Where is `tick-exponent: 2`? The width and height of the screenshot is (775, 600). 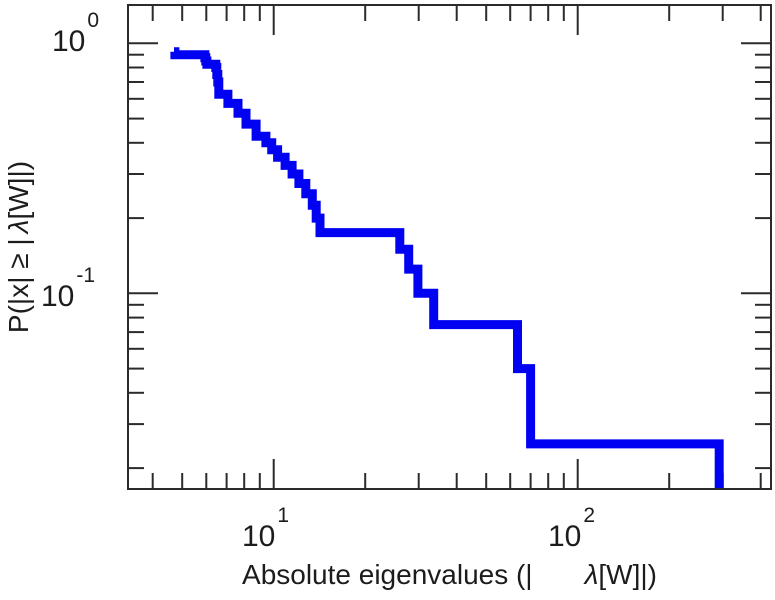
tick-exponent: 2 is located at coordinates (589, 515).